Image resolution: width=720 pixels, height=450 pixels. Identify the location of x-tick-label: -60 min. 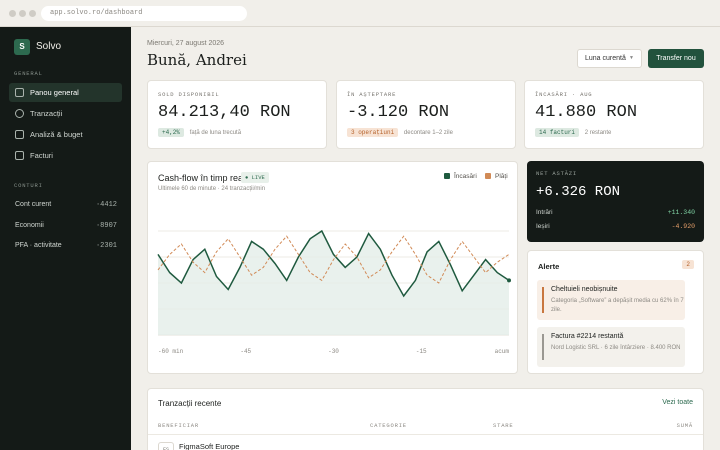
(171, 351).